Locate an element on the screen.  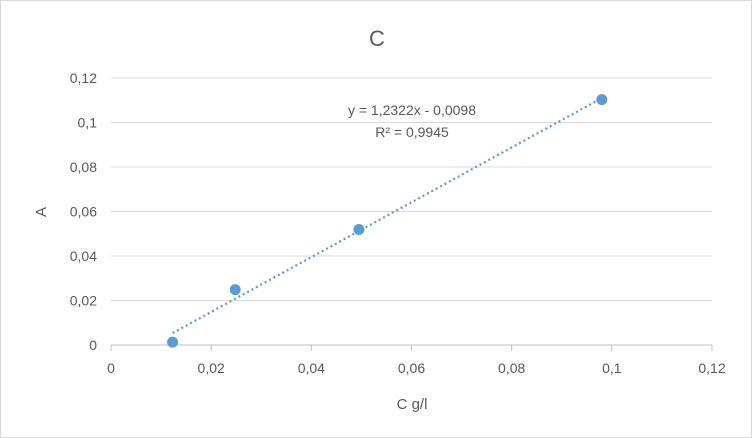
y-tick-label: 0,04 is located at coordinates (83, 256).